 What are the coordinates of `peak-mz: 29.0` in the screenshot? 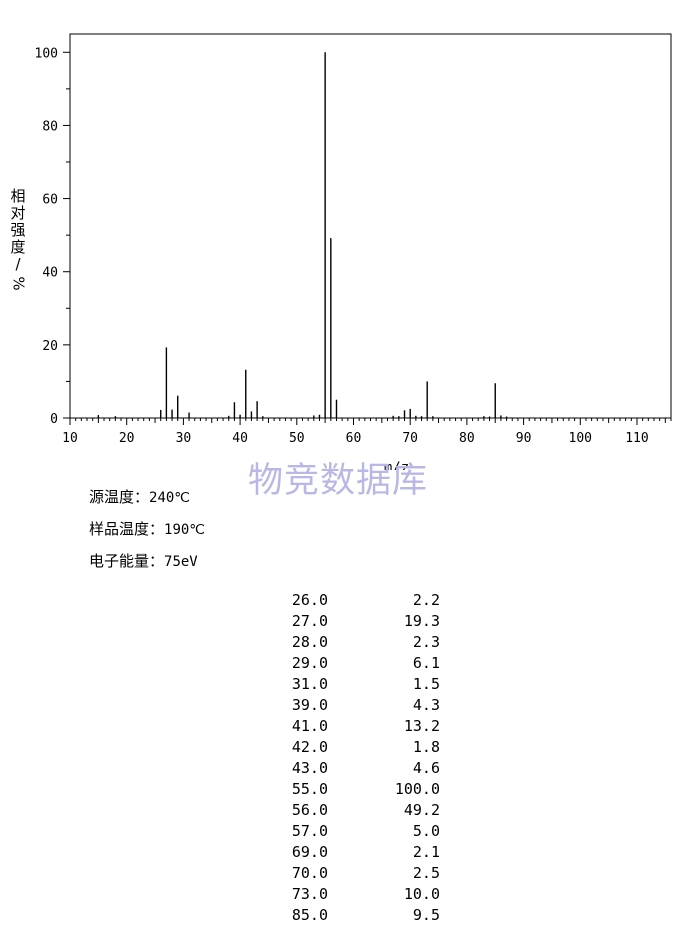 It's located at (309, 663).